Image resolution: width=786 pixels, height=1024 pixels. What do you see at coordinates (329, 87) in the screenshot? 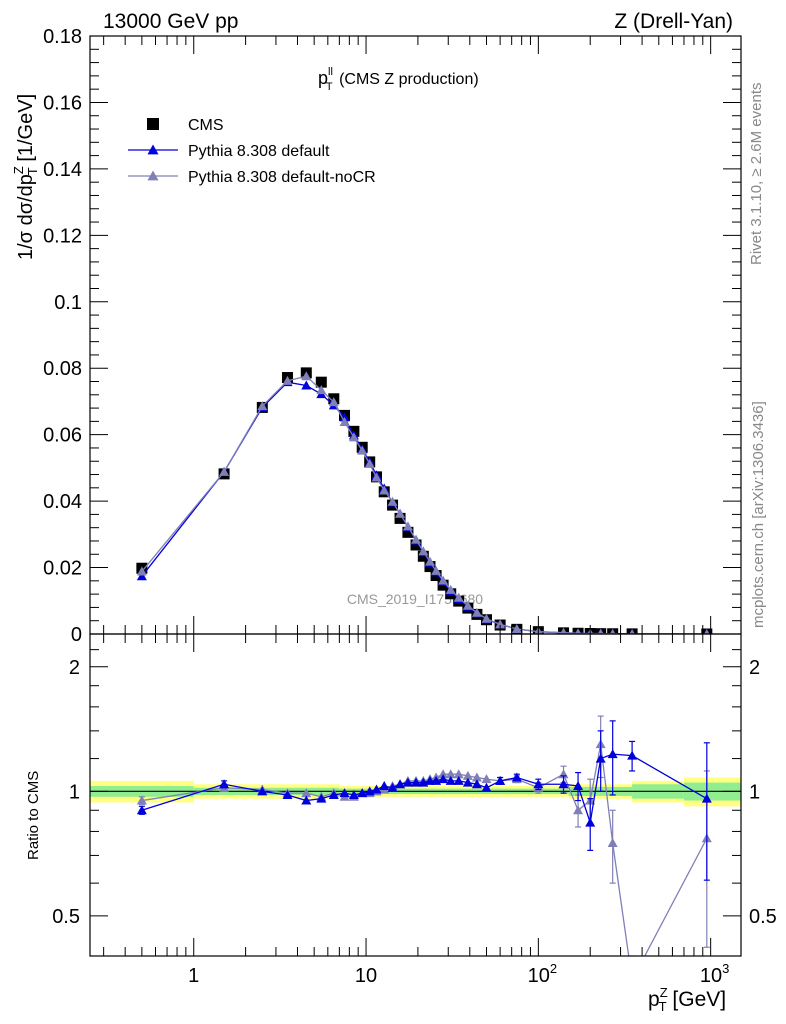
I see `plot-title-sub: T` at bounding box center [329, 87].